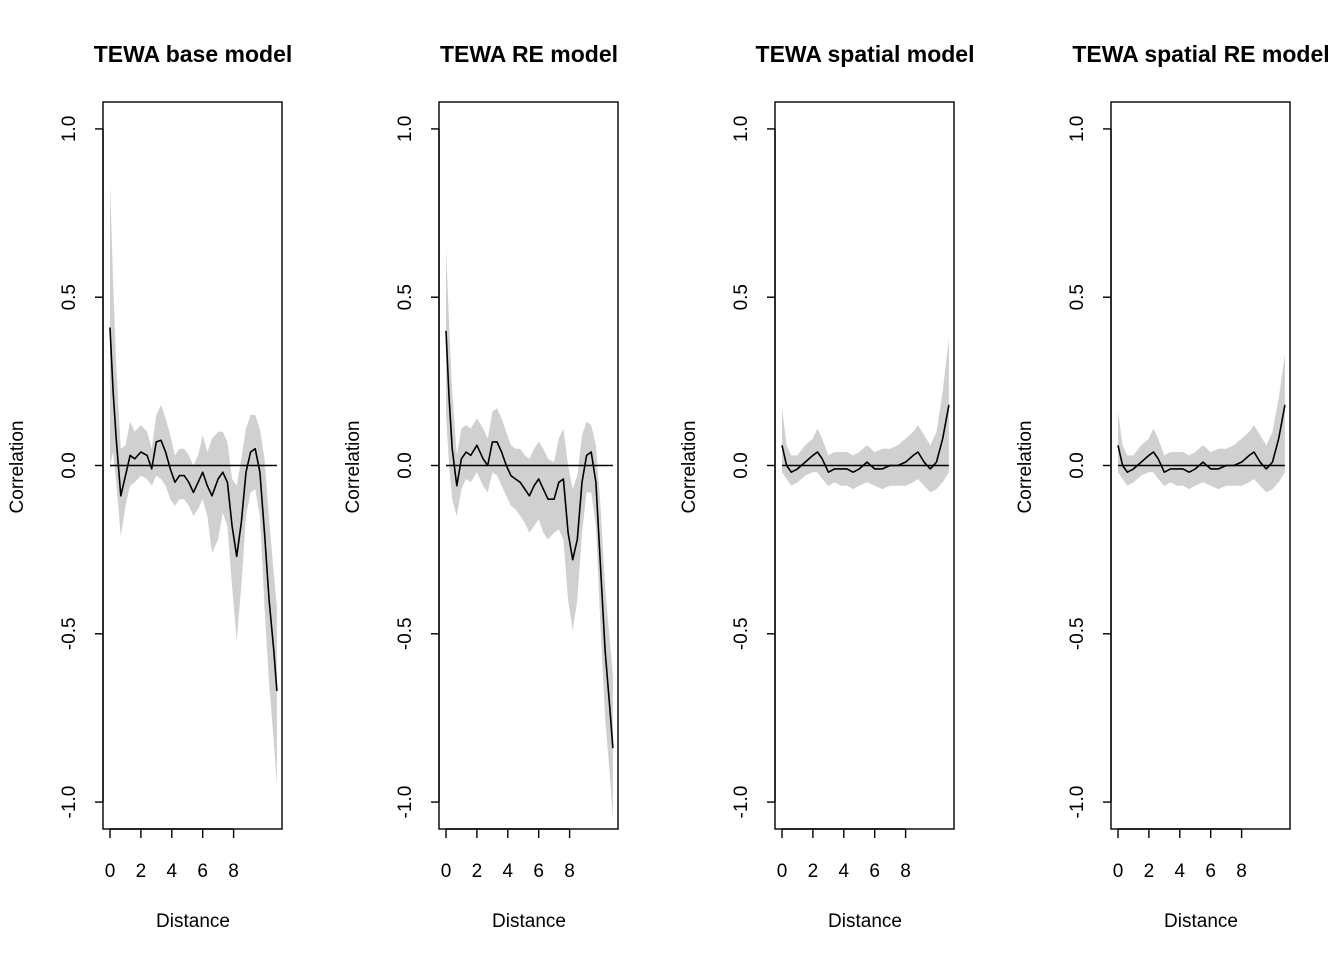 The image size is (1344, 960). I want to click on chart-title: TEWA spatial RE model, so click(1200, 54).